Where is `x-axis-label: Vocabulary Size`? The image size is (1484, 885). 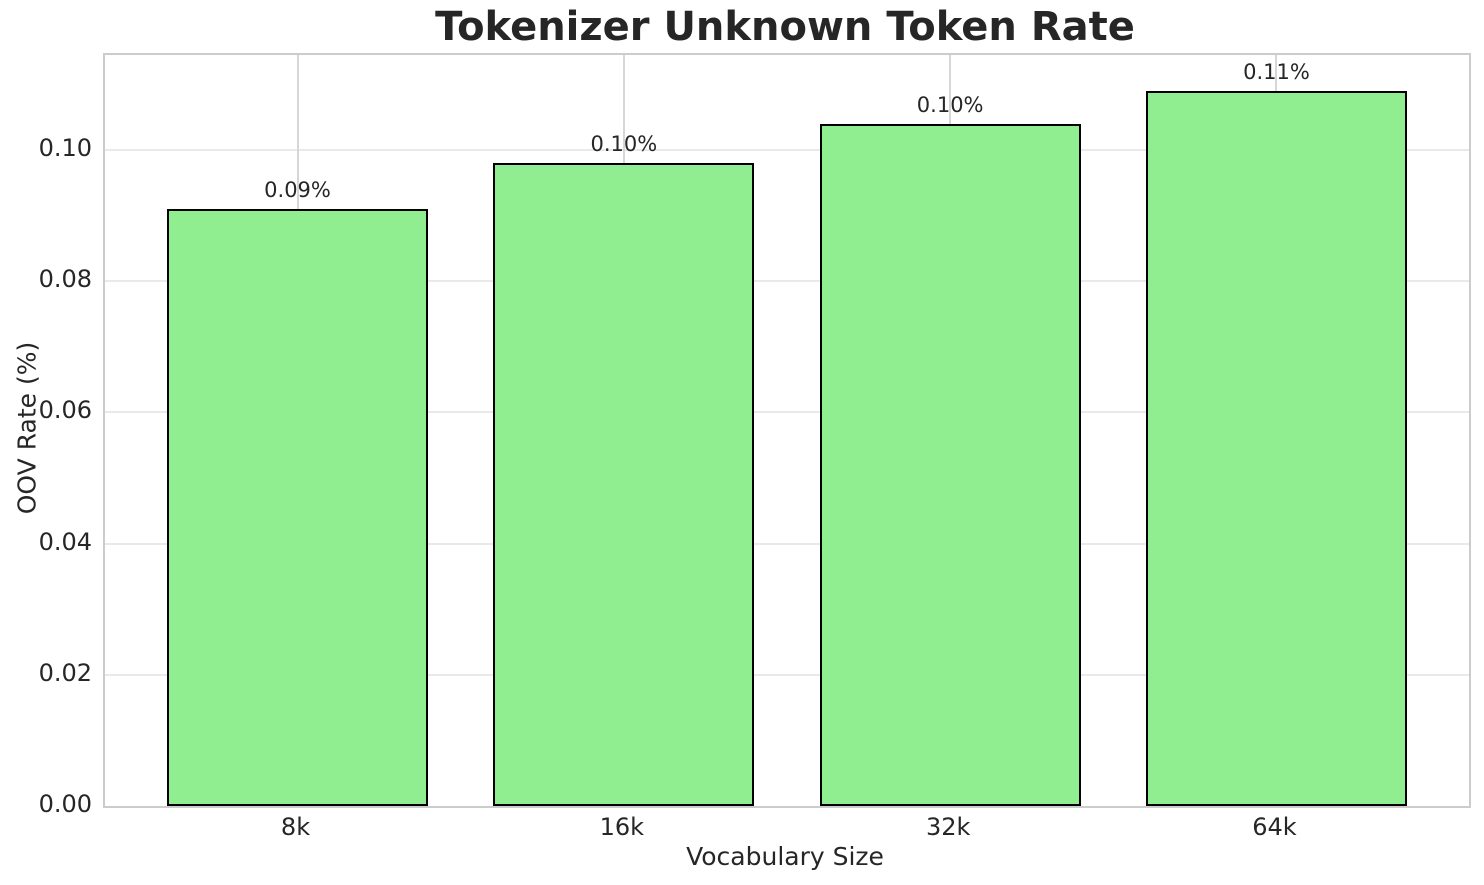 x-axis-label: Vocabulary Size is located at coordinates (785, 856).